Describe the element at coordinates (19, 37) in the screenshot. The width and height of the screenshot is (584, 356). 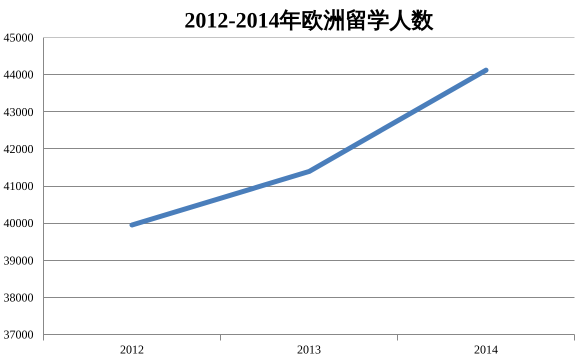
I see `y-tick-label: 45000` at that location.